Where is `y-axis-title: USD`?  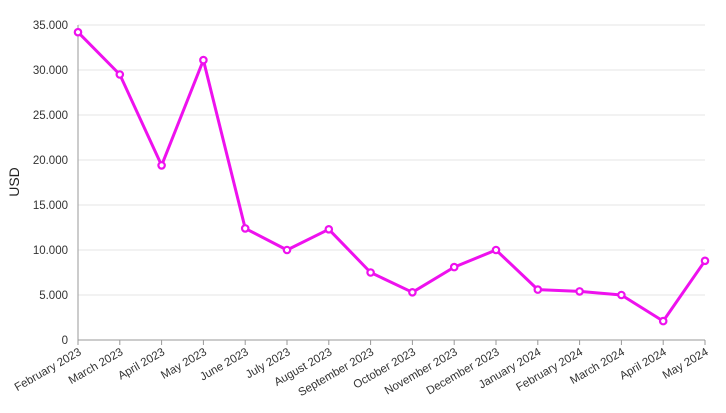
y-axis-title: USD is located at coordinates (14, 182).